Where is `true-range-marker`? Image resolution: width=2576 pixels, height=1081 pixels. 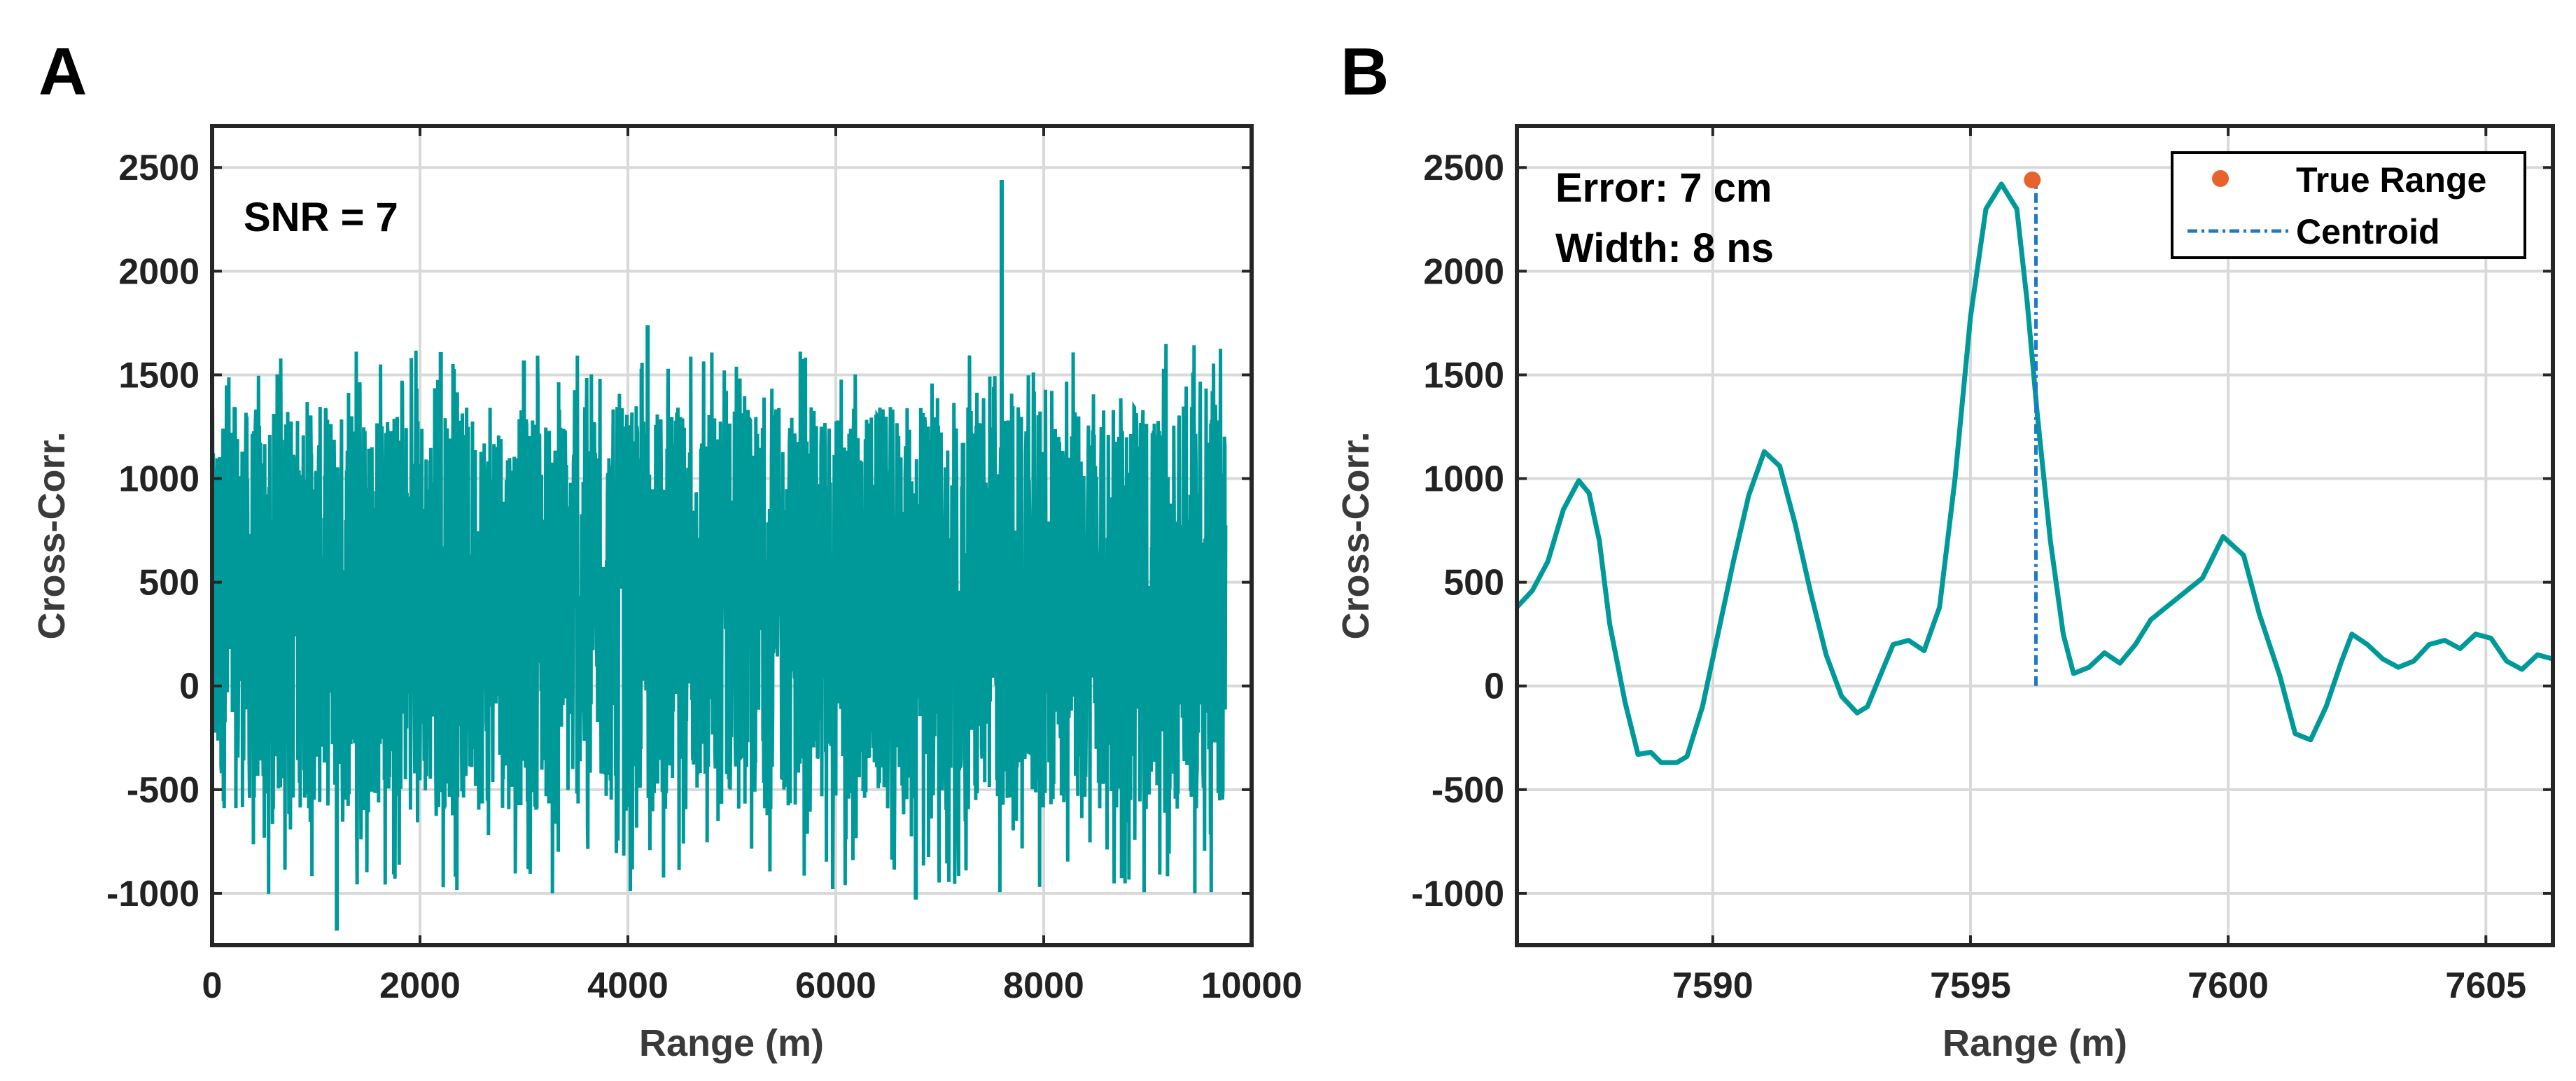
true-range-marker is located at coordinates (2032, 180).